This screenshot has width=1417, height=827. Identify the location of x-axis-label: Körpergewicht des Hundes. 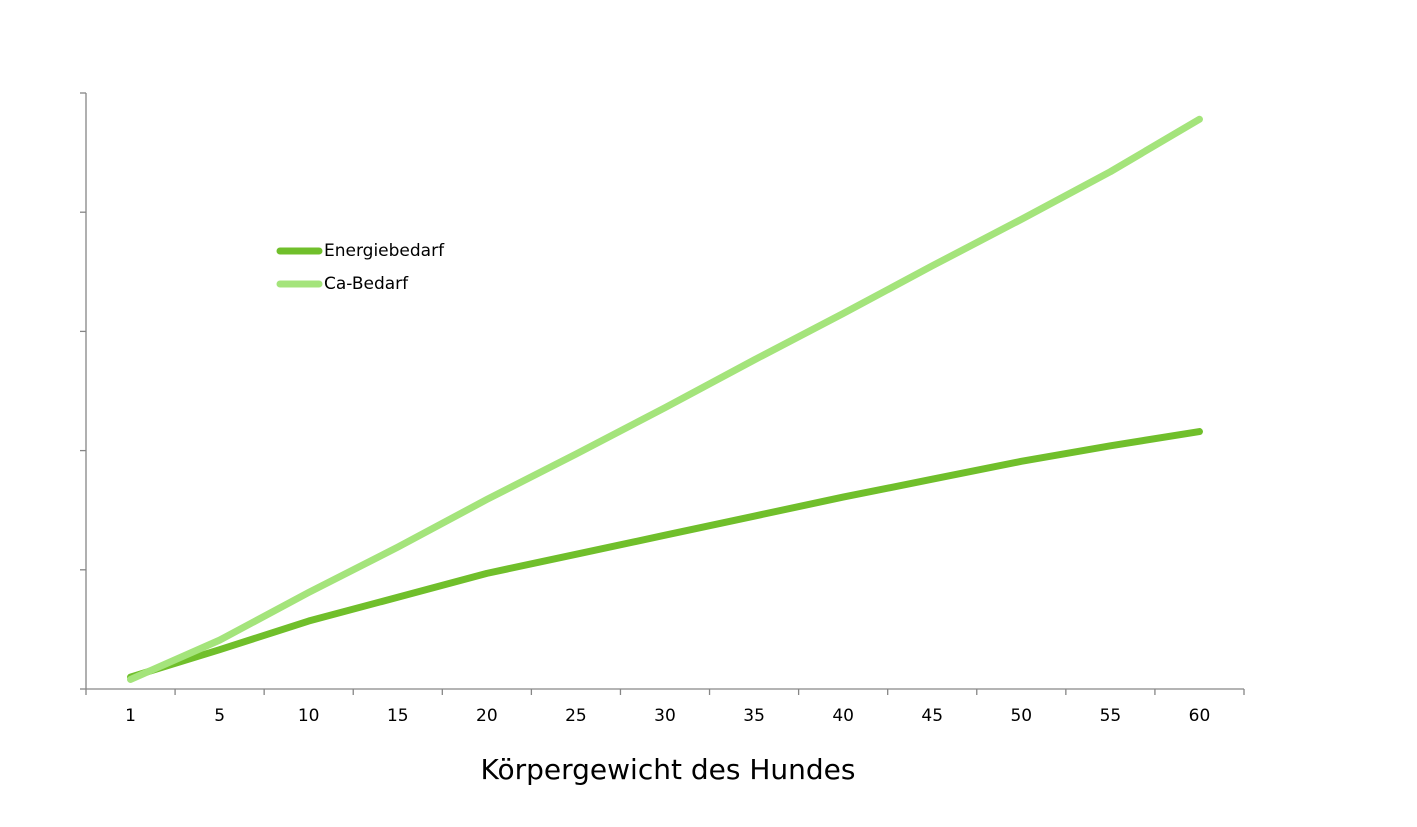
(668, 769).